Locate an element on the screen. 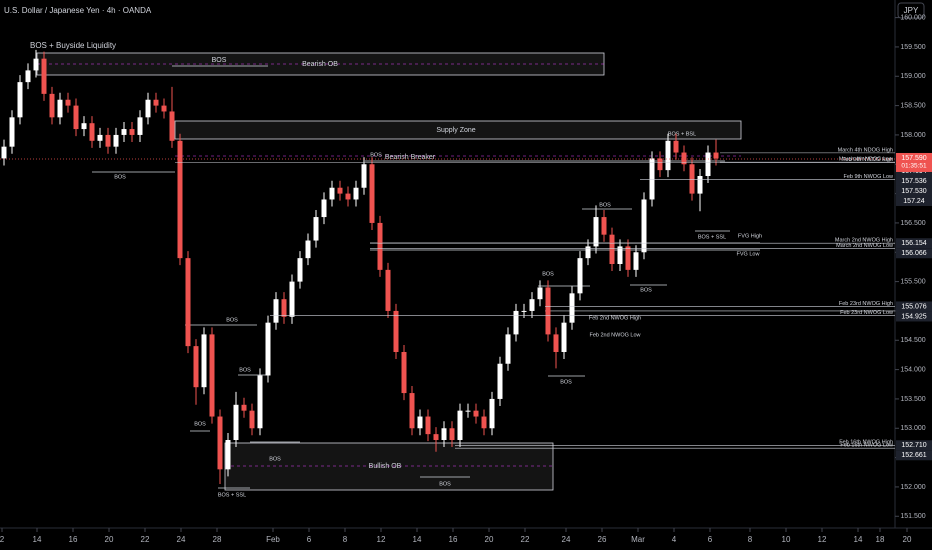  level-name: Feb 9th NWOG High is located at coordinates (867, 160).